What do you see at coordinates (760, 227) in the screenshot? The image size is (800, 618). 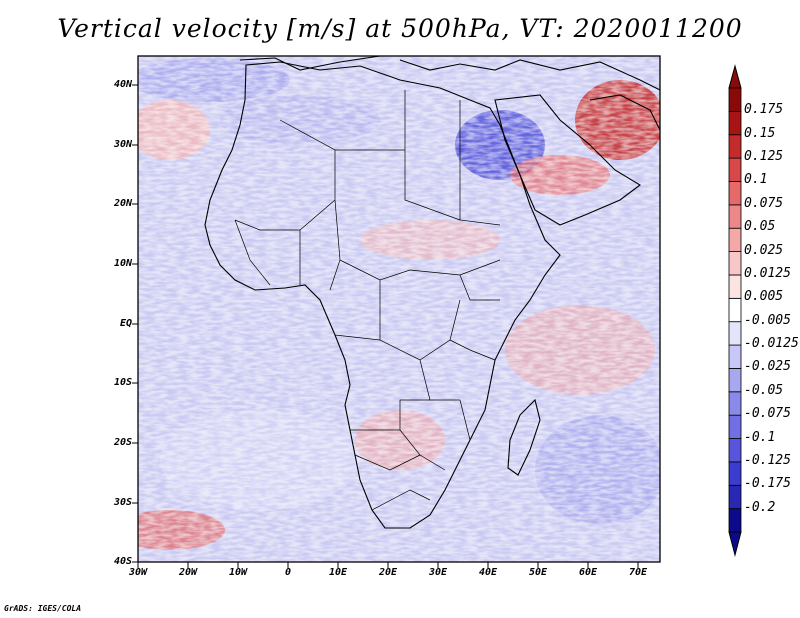 I see `colorbar-label: 0.05` at bounding box center [760, 227].